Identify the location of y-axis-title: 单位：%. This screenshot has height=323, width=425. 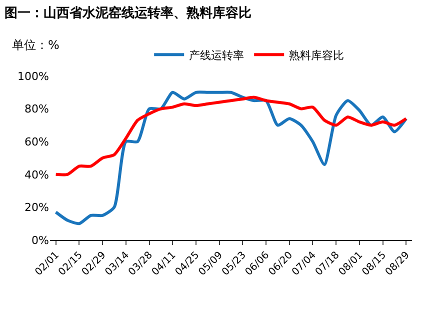
(36, 45).